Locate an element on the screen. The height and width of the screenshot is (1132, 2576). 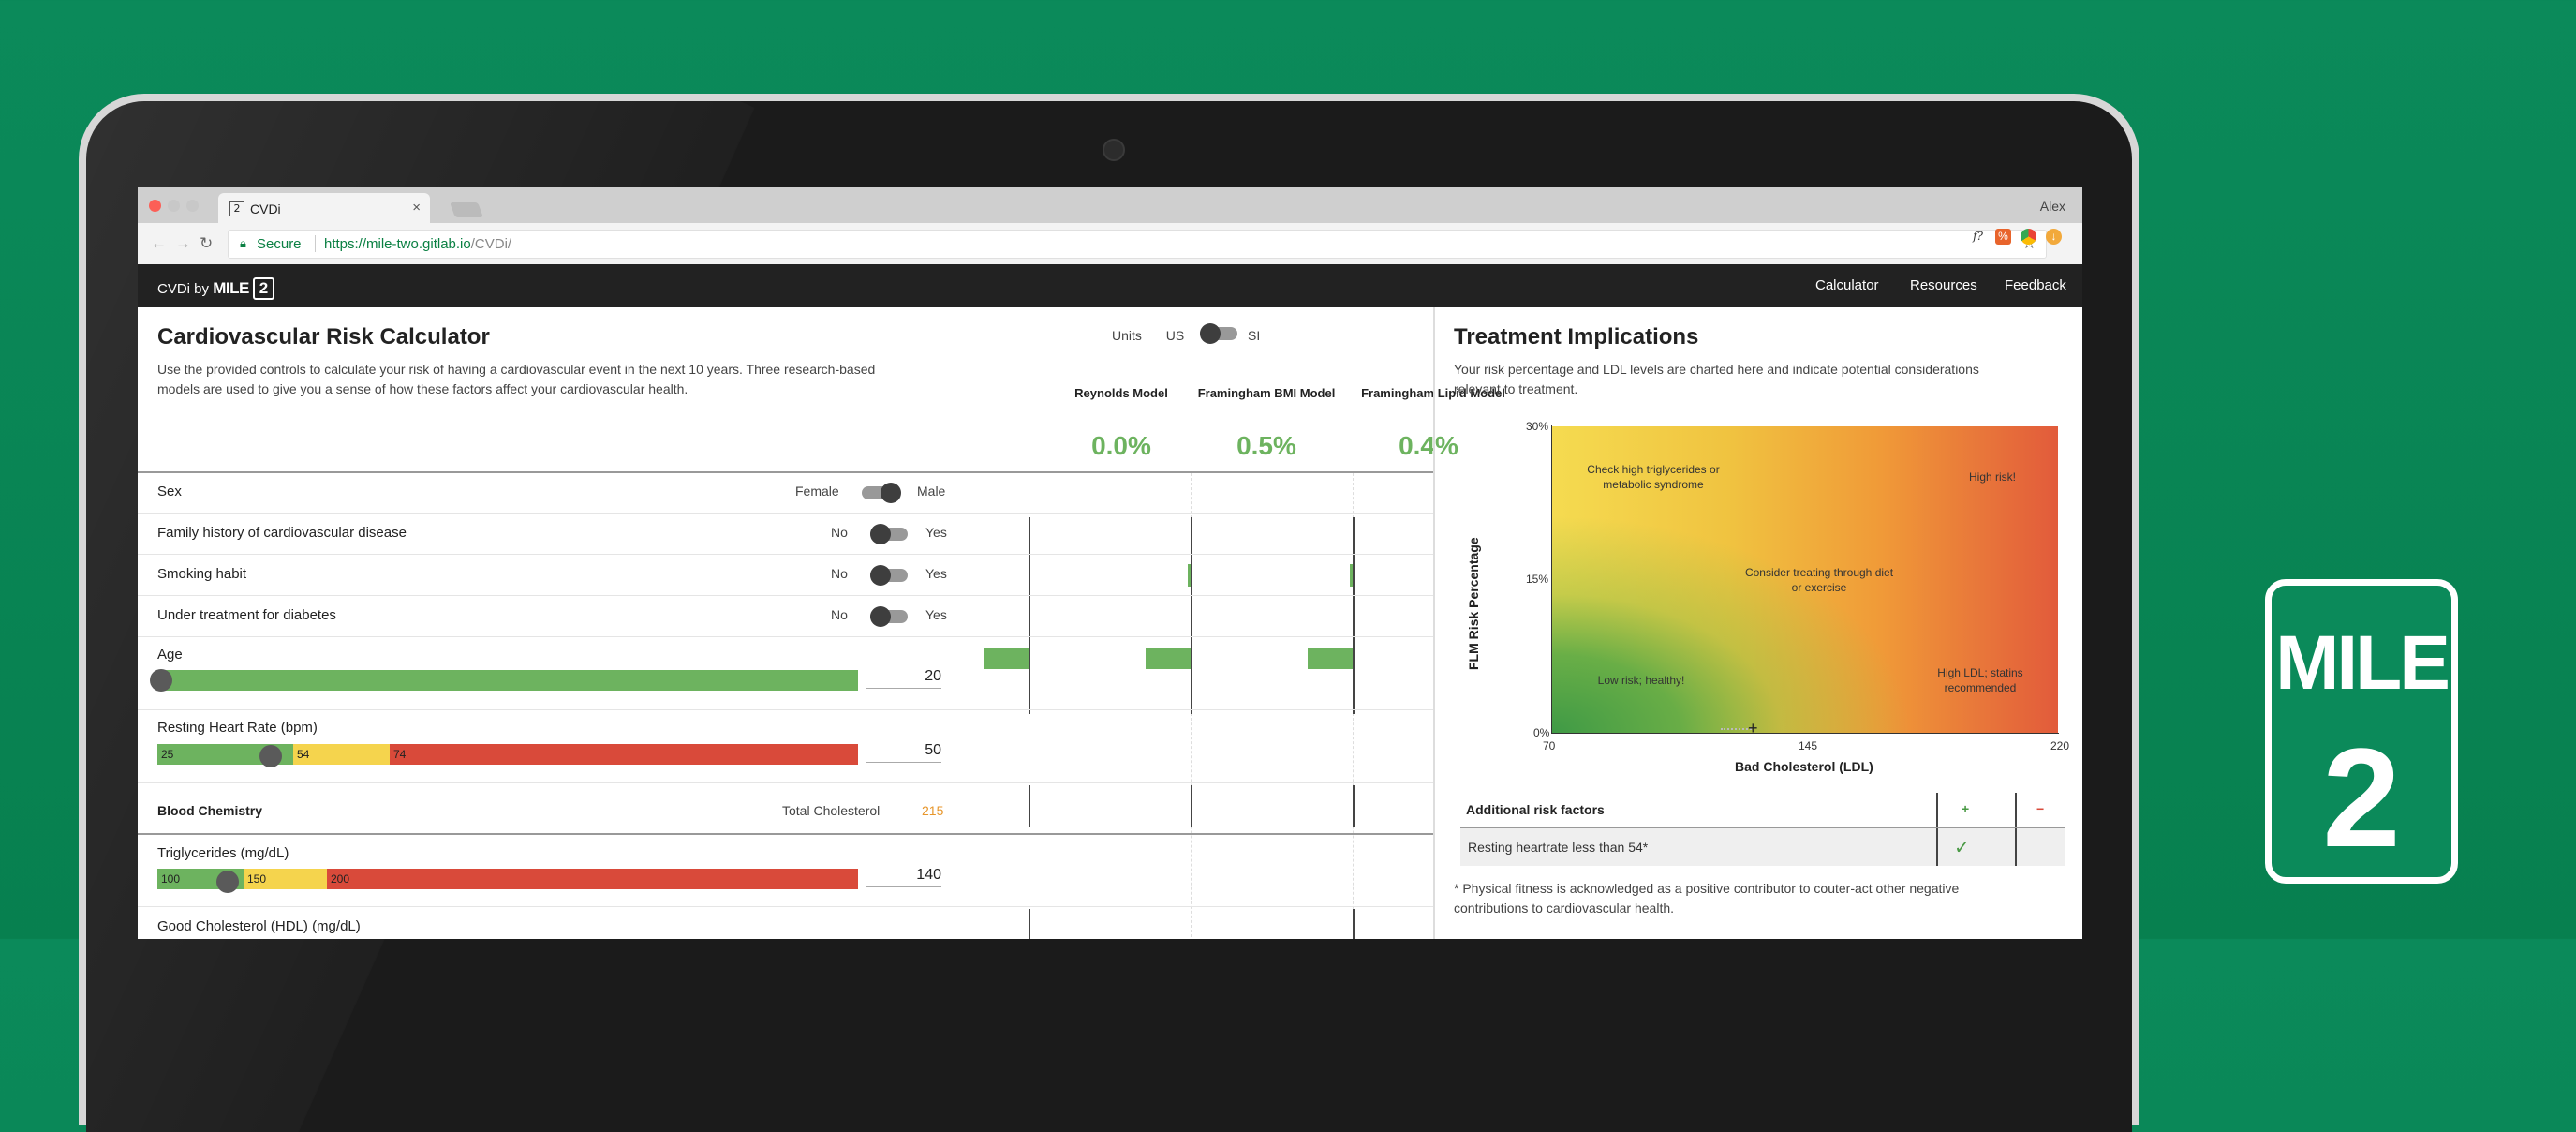
units-label: Units is located at coordinates (1127, 335).